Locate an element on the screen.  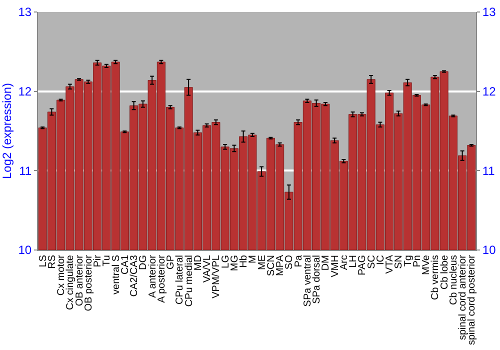
x-tick-label: LG is located at coordinates (226, 261).